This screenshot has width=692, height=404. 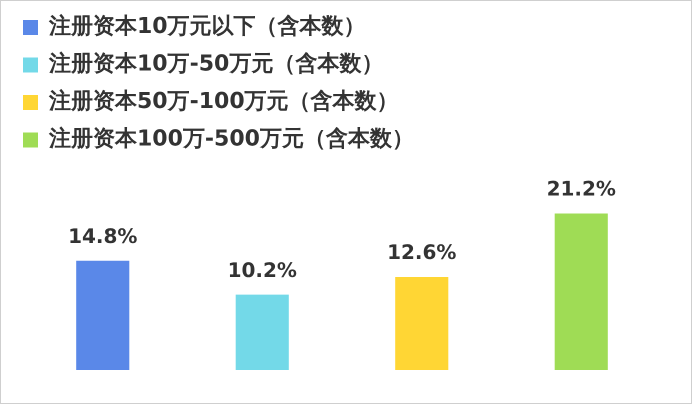 What do you see at coordinates (103, 236) in the screenshot?
I see `data-label: 14.8%` at bounding box center [103, 236].